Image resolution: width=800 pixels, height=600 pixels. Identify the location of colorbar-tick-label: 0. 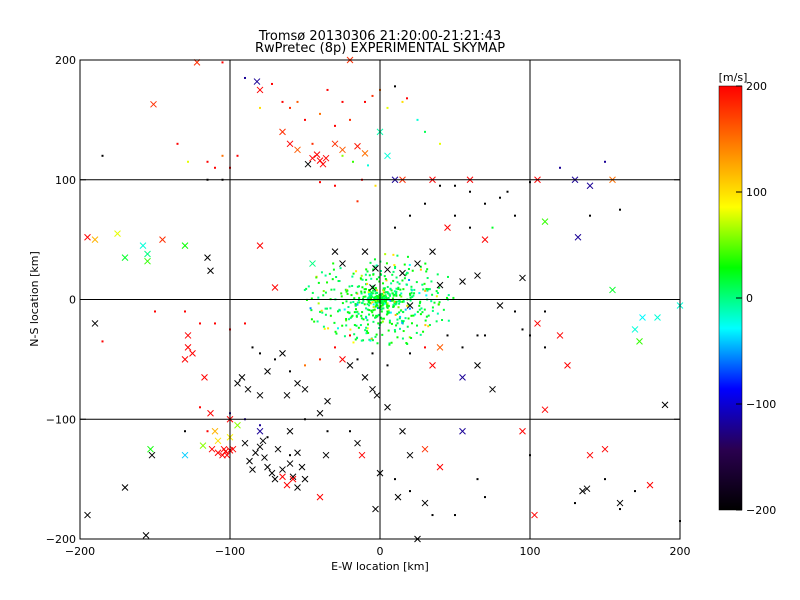
(749, 298).